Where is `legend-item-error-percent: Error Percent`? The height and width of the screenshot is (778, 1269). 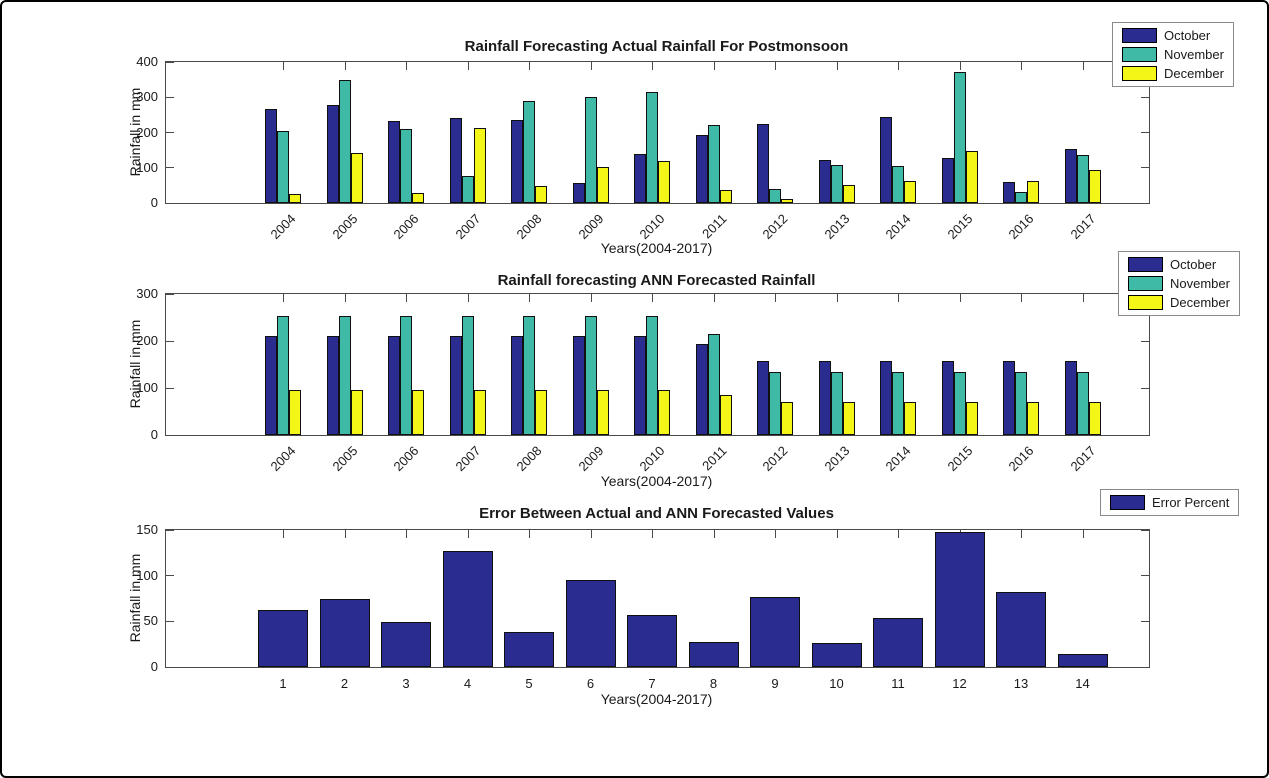 legend-item-error-percent: Error Percent is located at coordinates (1169, 502).